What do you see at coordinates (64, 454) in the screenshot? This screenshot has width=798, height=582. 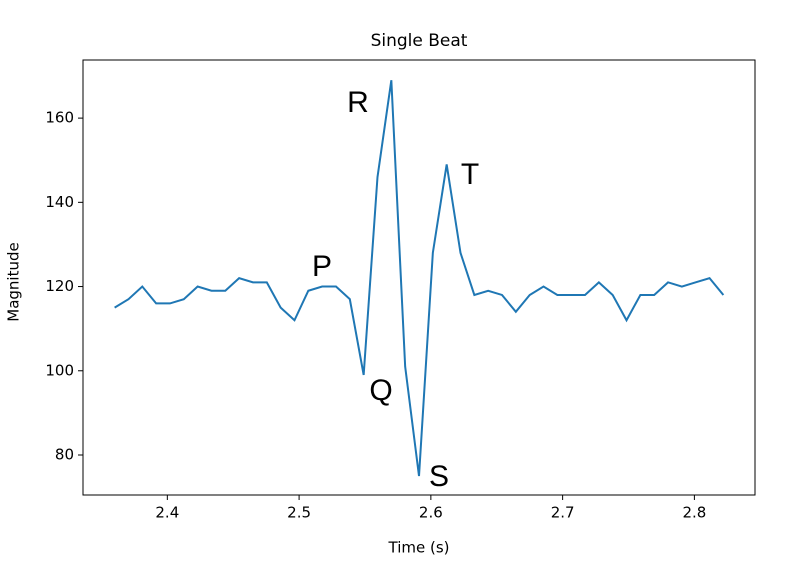 I see `y-tick-label: 80` at bounding box center [64, 454].